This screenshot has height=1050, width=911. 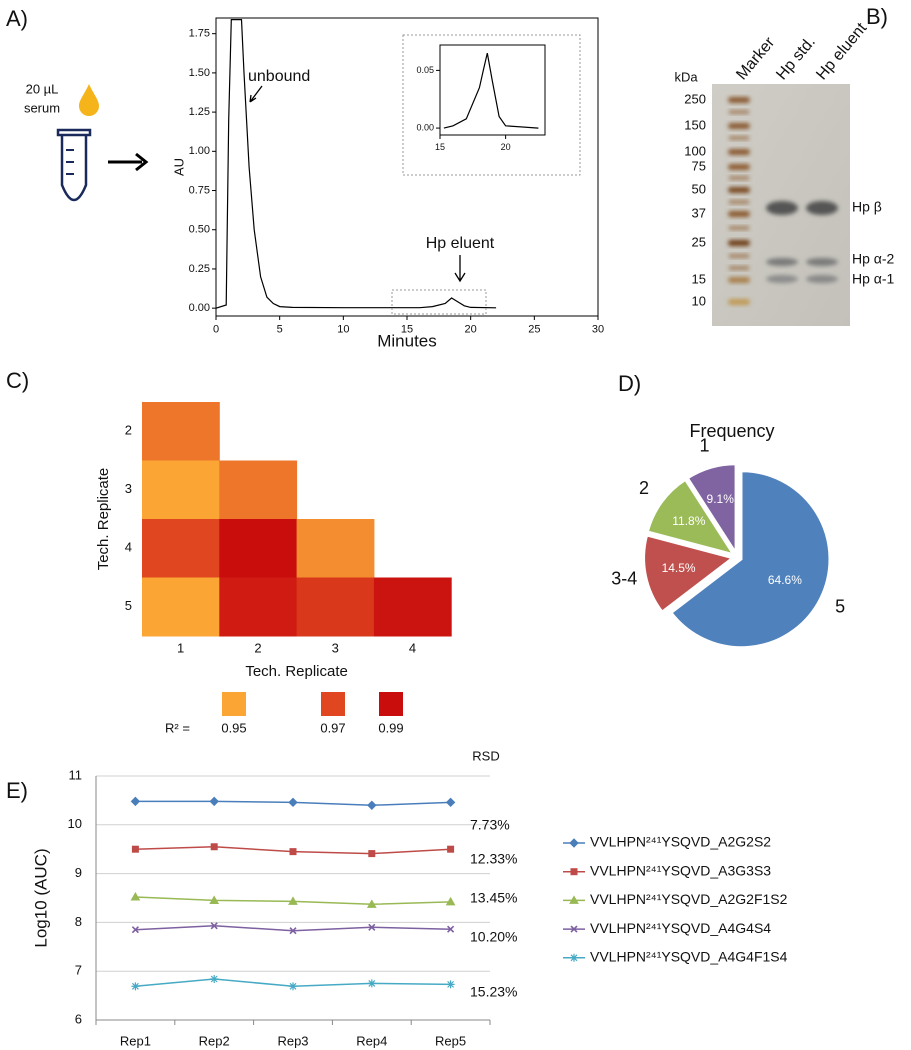 I want to click on y-tick-label: 0.05, so click(x=425, y=70).